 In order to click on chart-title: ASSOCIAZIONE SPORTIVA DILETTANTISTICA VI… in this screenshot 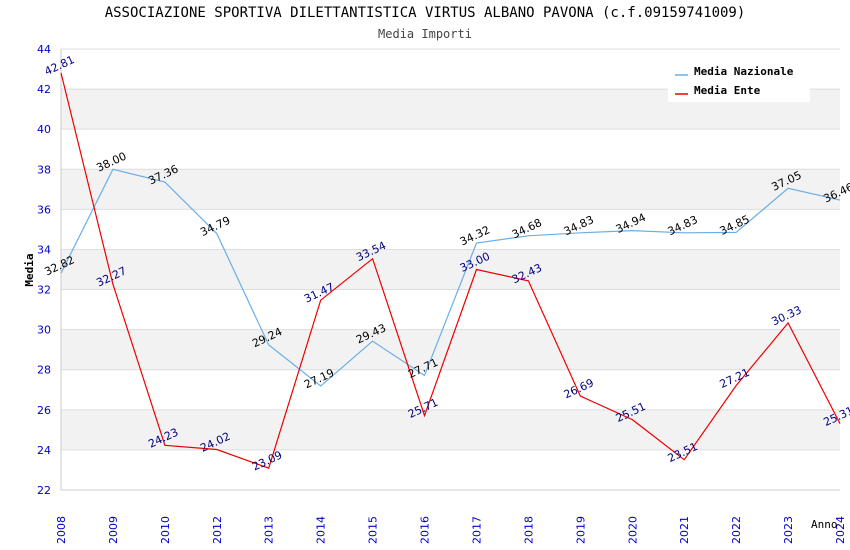, I will do `click(425, 13)`.